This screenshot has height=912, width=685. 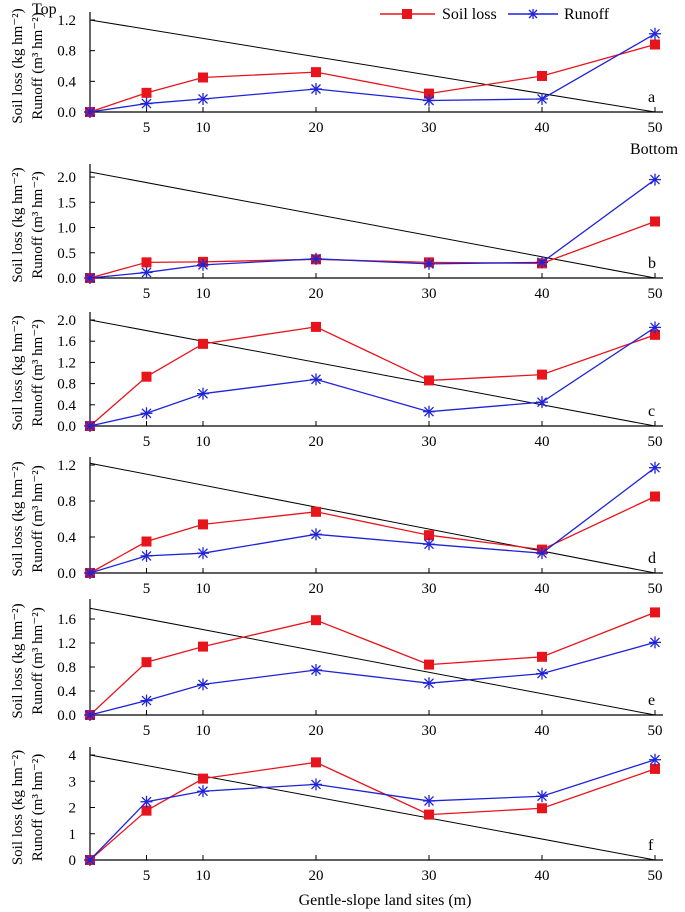 I want to click on legend: Soil loss Runoff, so click(x=495, y=14).